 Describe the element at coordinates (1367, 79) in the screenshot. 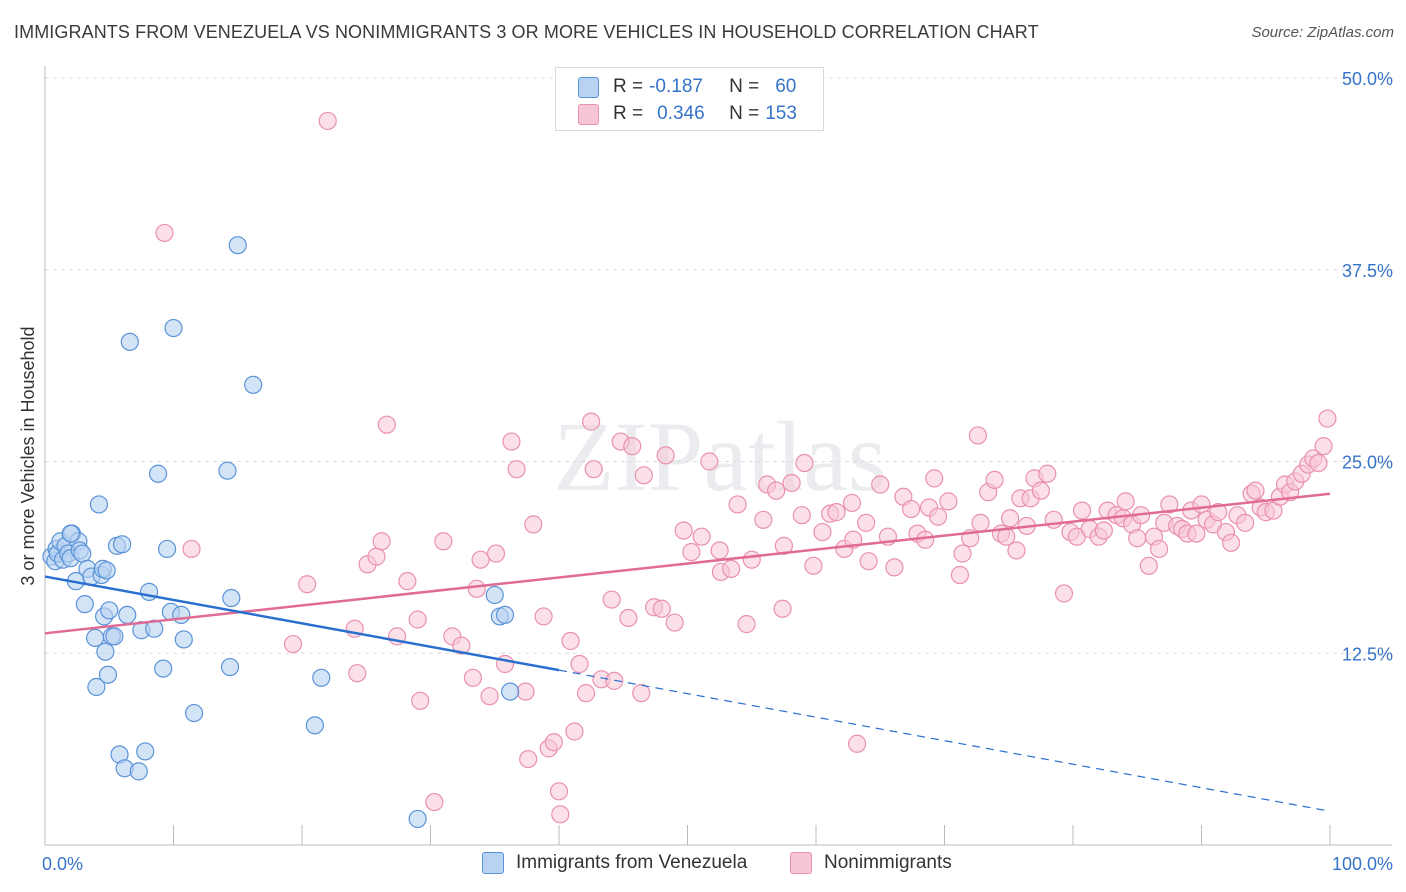

I see `y-tick-label: 50.0%` at that location.